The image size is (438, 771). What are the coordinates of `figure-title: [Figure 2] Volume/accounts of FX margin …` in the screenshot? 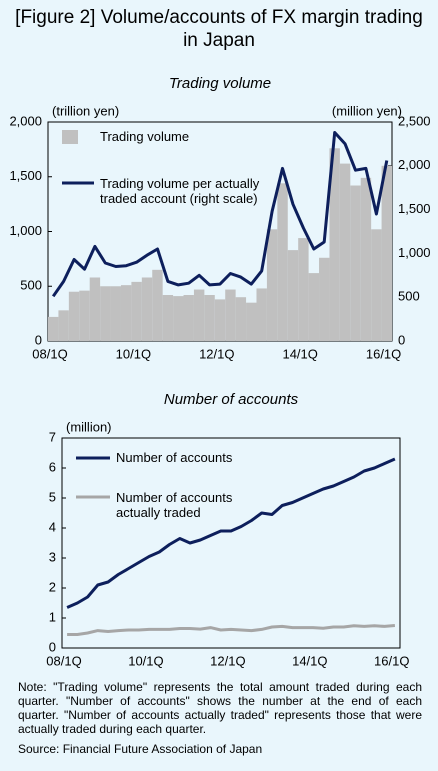 It's located at (219, 29).